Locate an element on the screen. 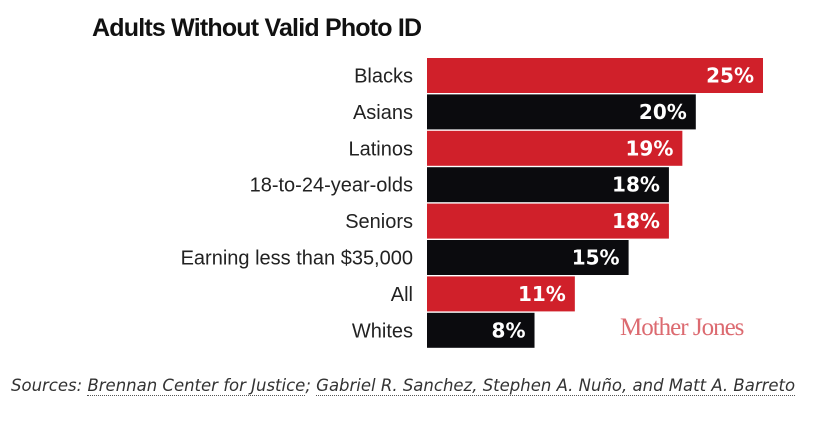 Image resolution: width=838 pixels, height=448 pixels. value-label: 19% is located at coordinates (649, 148).